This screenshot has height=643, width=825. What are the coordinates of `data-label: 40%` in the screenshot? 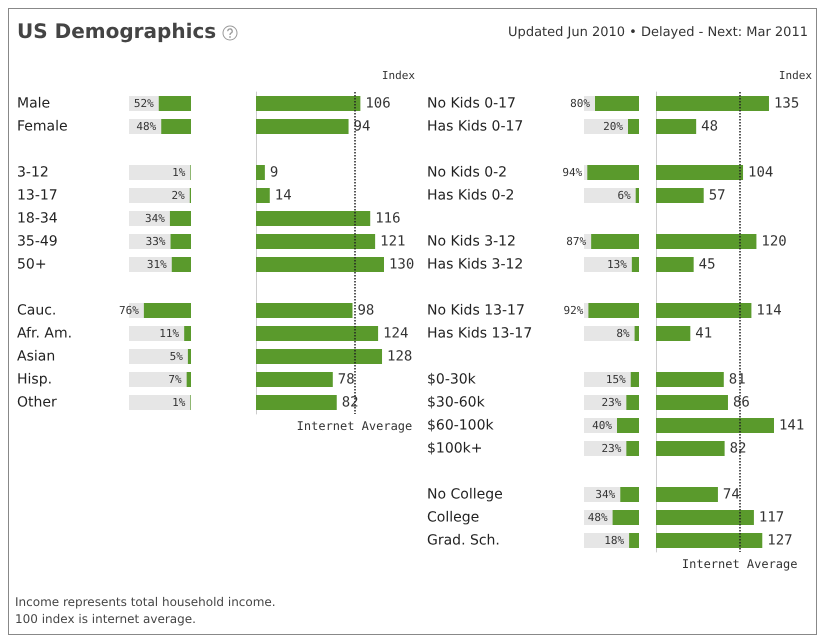 It's located at (602, 425).